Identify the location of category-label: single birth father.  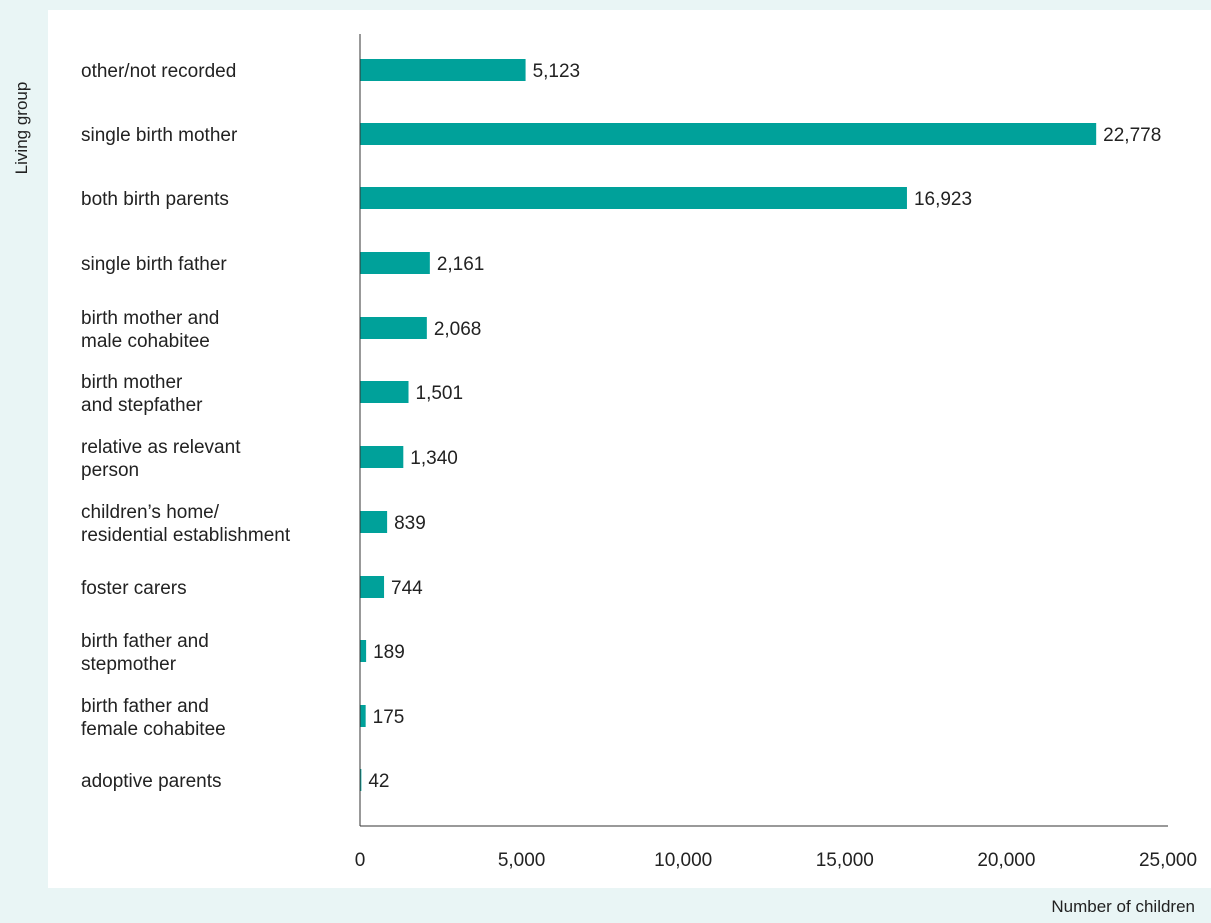
(154, 264).